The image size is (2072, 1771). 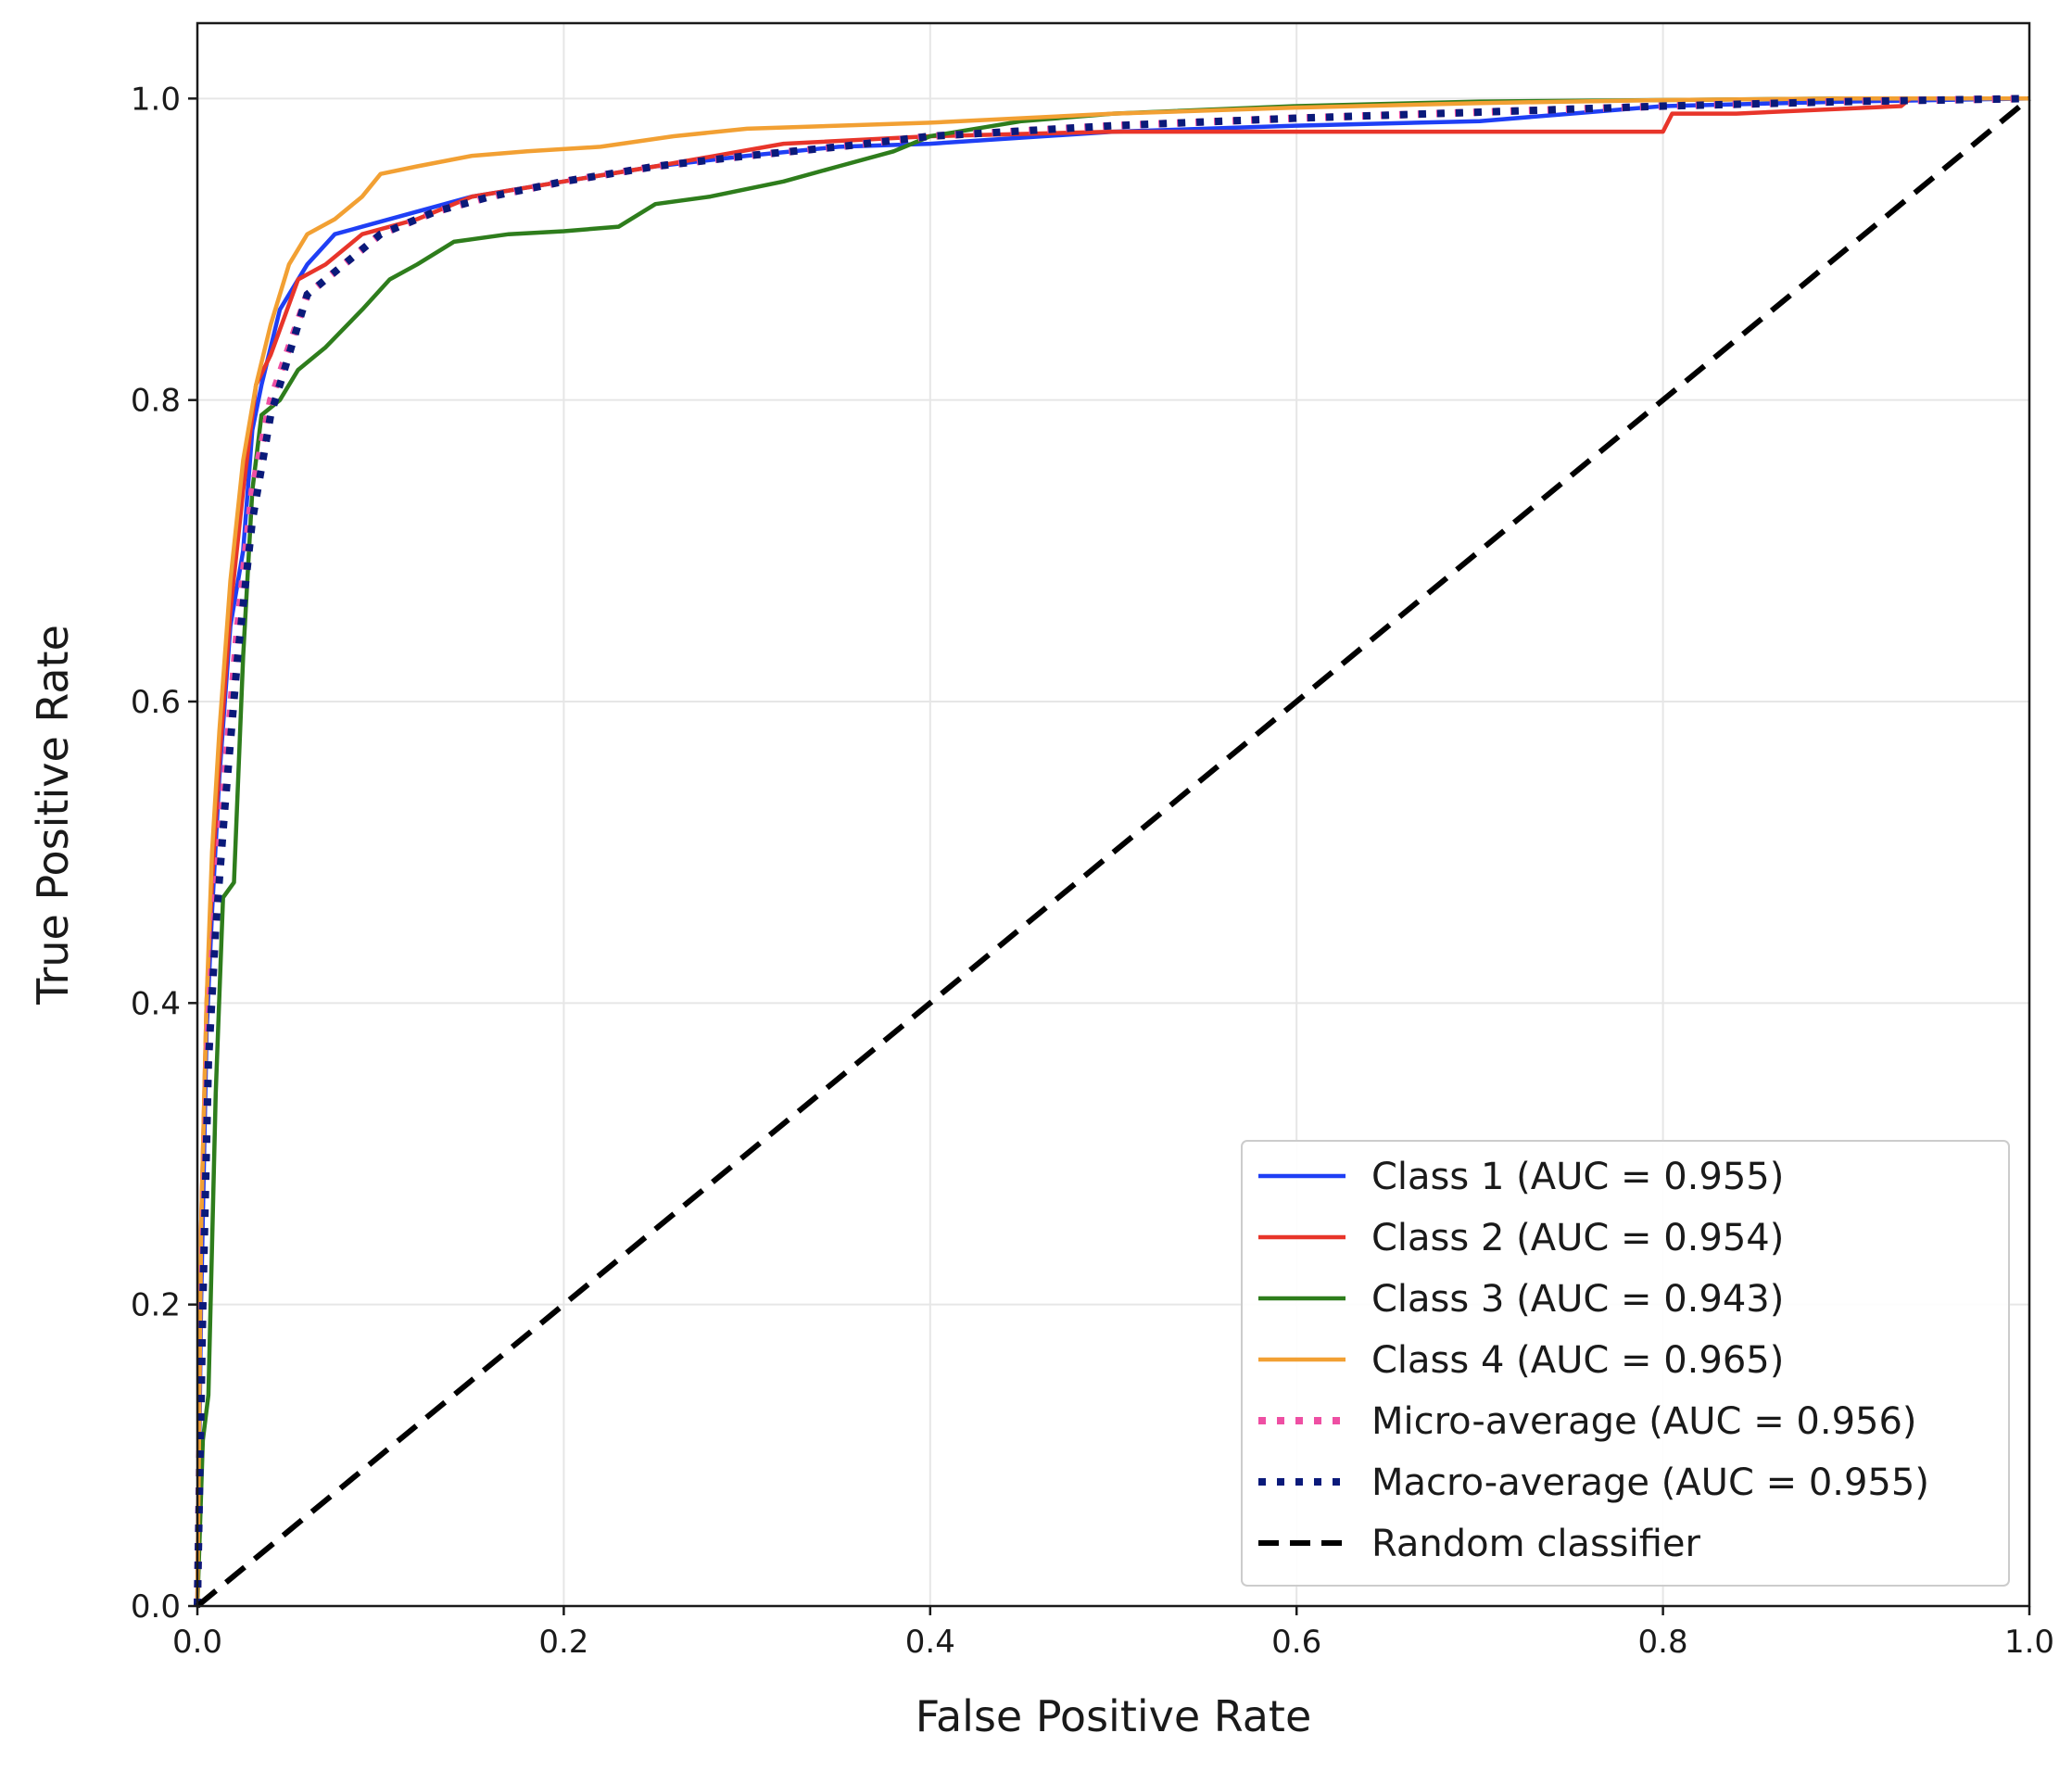 What do you see at coordinates (1577, 1177) in the screenshot?
I see `legend-label-1: Class 1 (AUC = 0.955)` at bounding box center [1577, 1177].